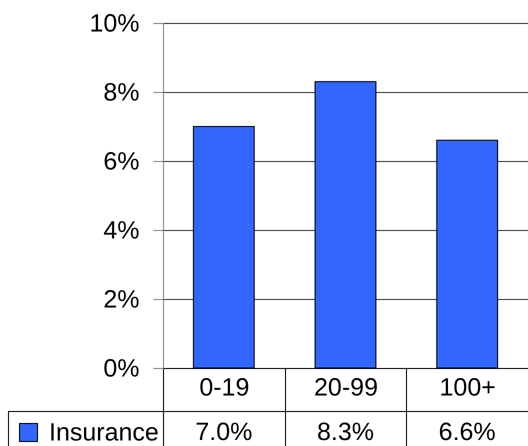 This screenshot has height=446, width=528. What do you see at coordinates (224, 388) in the screenshot?
I see `x-tick-label: 0-19` at bounding box center [224, 388].